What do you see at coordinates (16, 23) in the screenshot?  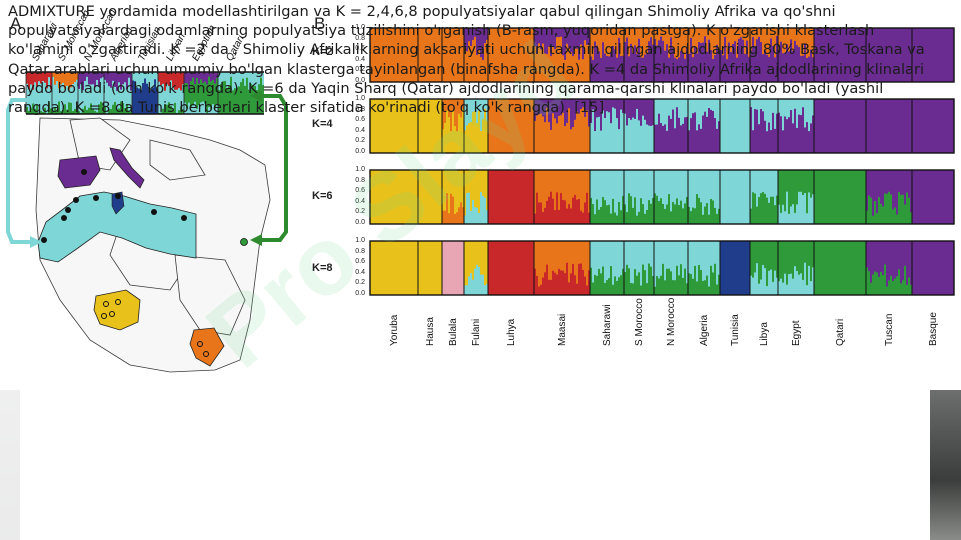 I see `panel-a-letter: A` at bounding box center [16, 23].